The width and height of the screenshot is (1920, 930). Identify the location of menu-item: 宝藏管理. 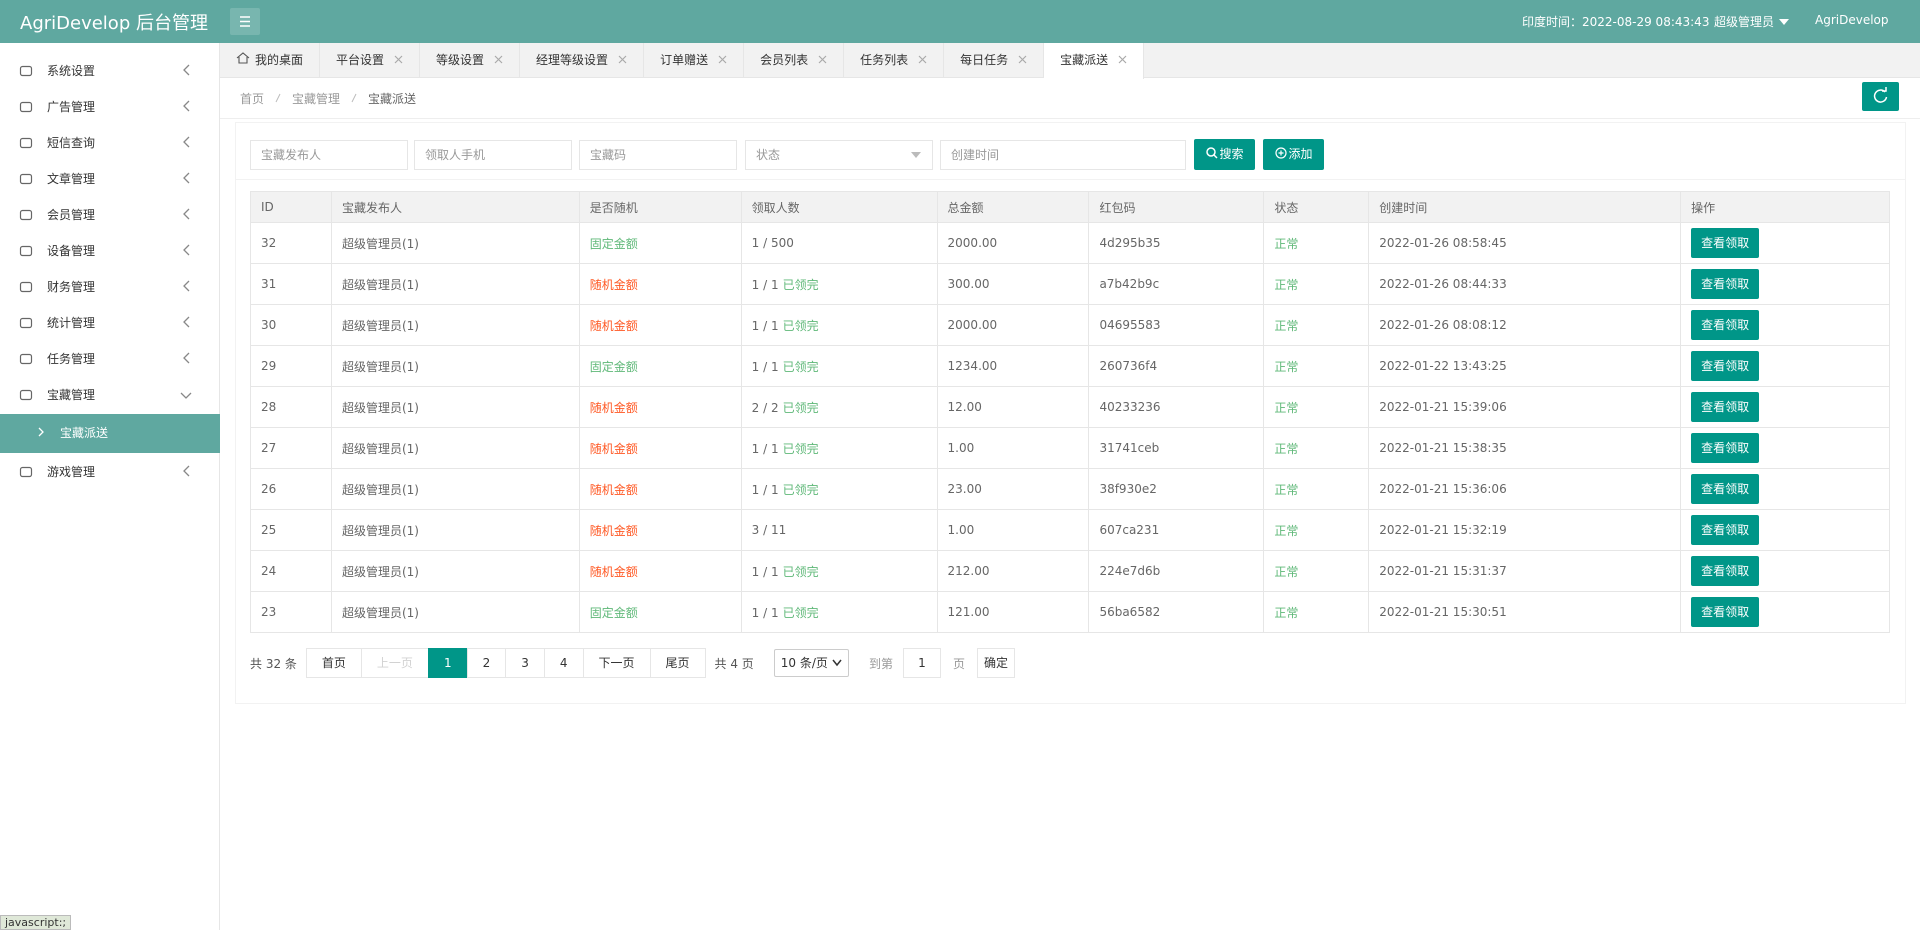
(109, 395).